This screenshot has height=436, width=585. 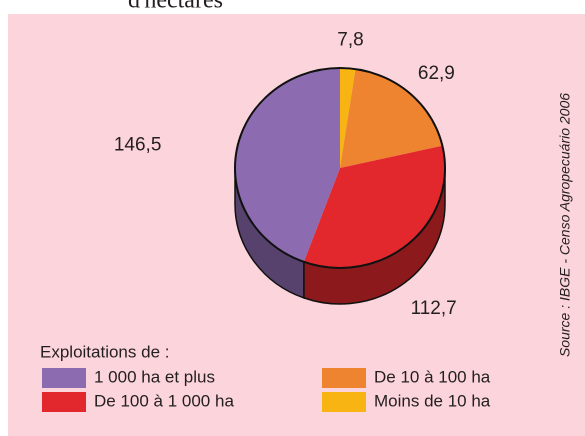 What do you see at coordinates (434, 308) in the screenshot?
I see `data-label: 112,7` at bounding box center [434, 308].